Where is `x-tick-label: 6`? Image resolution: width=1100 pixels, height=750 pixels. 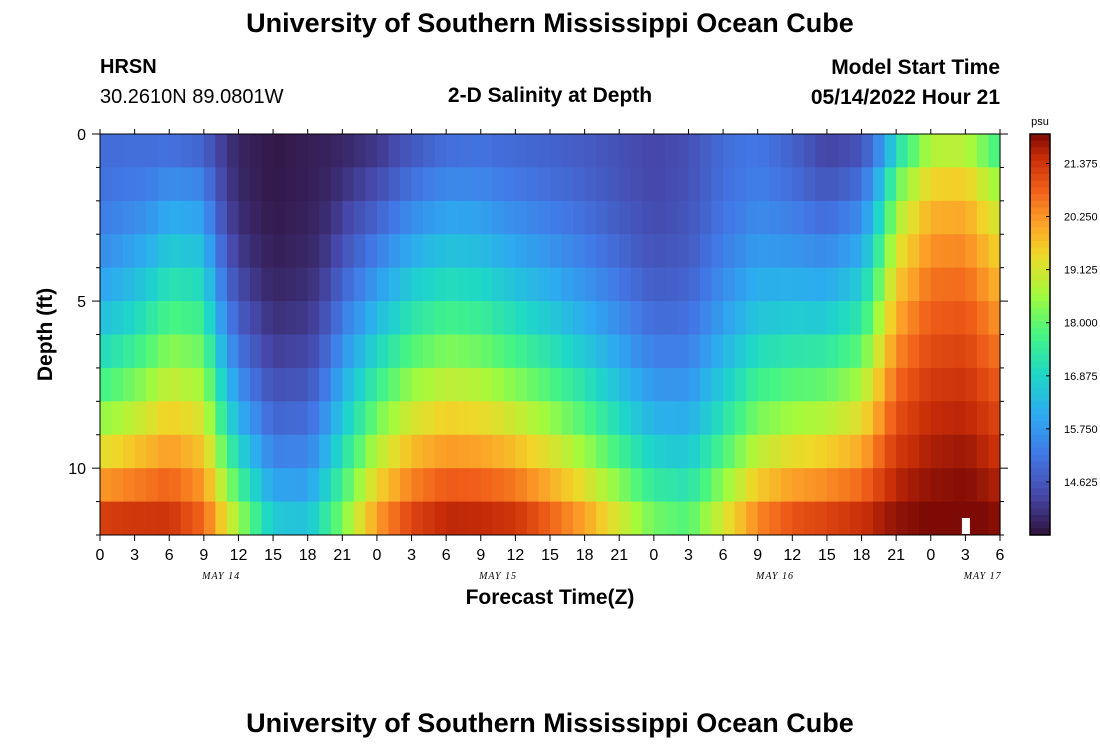
x-tick-label: 6 is located at coordinates (723, 555).